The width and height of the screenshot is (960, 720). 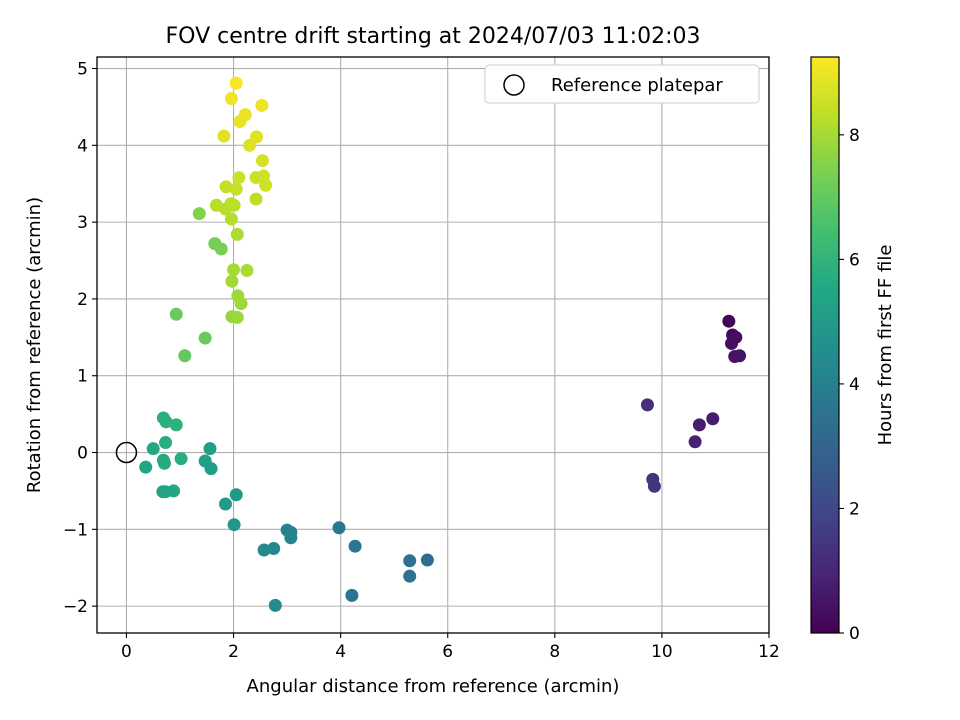 What do you see at coordinates (825, 345) in the screenshot?
I see `colorbar-gradient` at bounding box center [825, 345].